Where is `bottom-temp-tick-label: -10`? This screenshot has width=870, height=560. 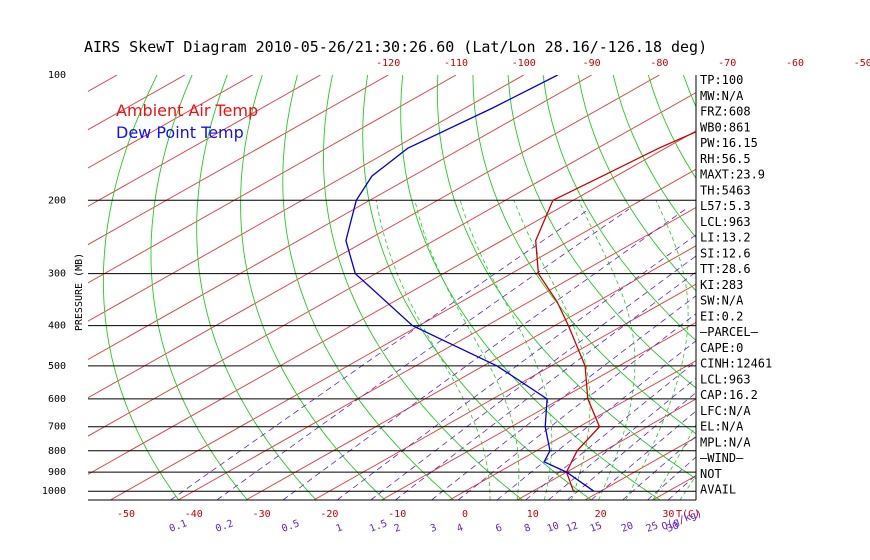
bottom-temp-tick-label: -10 is located at coordinates (397, 514).